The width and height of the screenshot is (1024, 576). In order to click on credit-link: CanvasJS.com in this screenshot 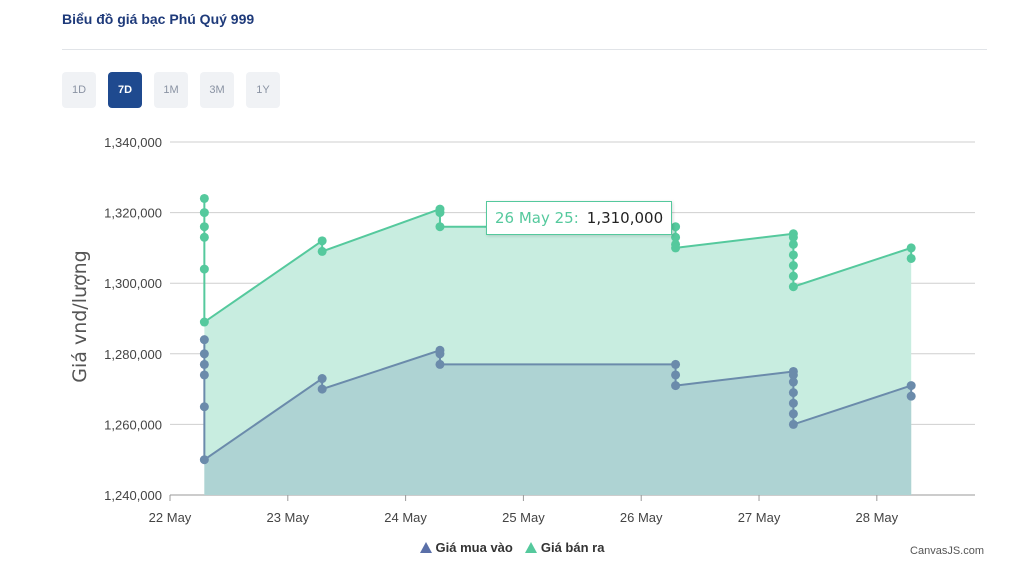, I will do `click(947, 551)`.